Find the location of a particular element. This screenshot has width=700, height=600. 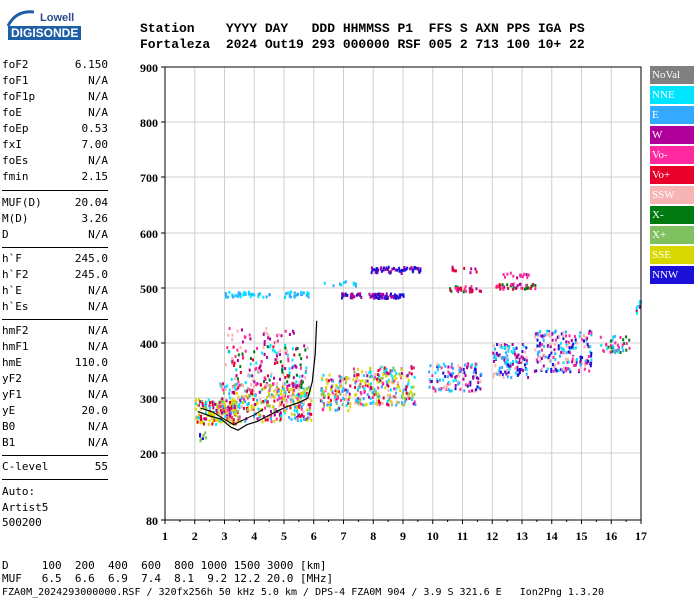

param-B1: B1 N/A is located at coordinates (55, 443).